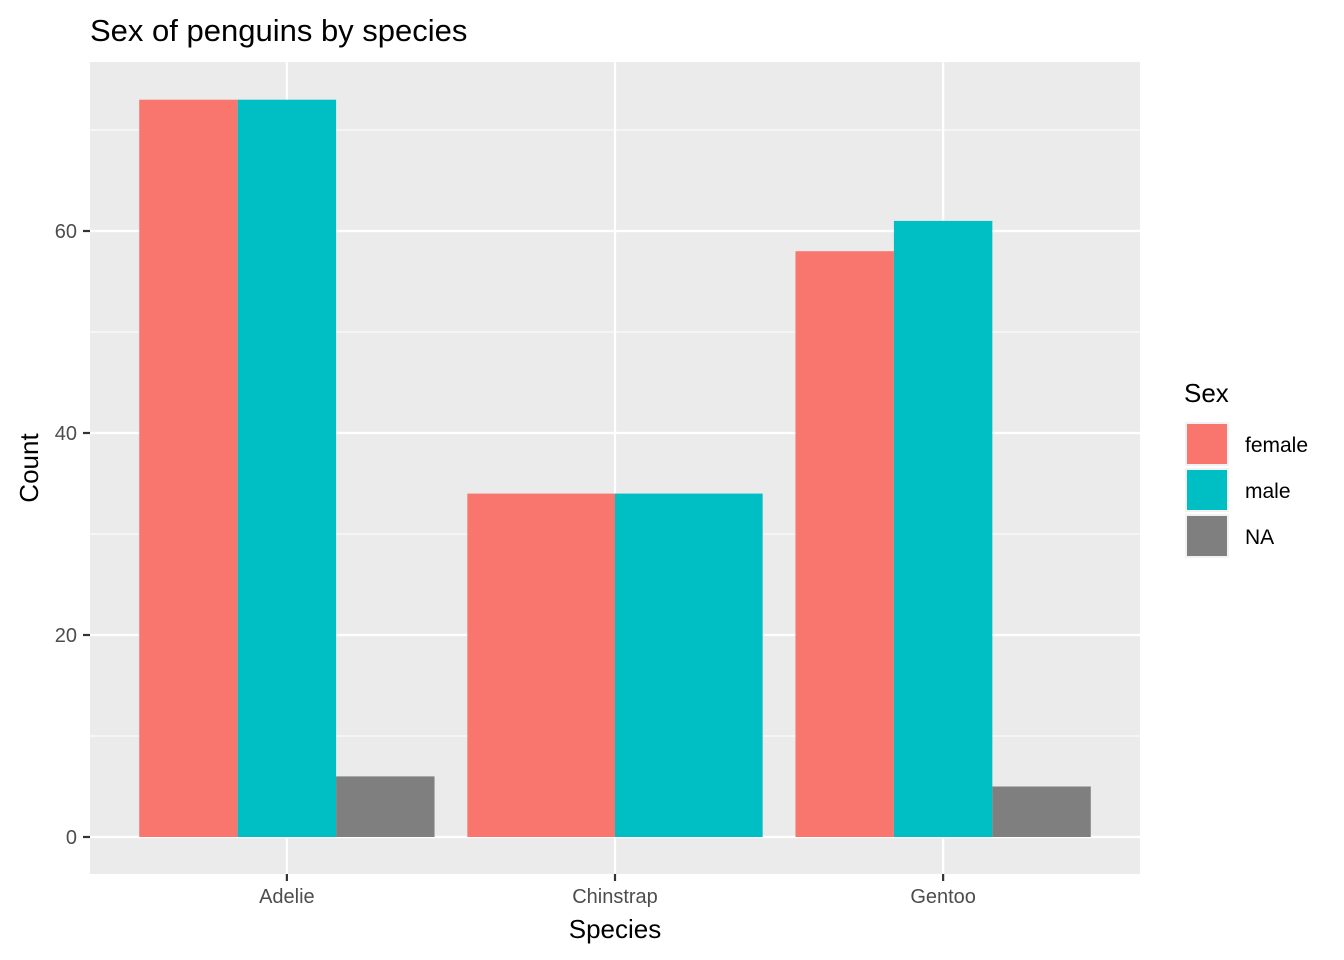  What do you see at coordinates (1246, 468) in the screenshot?
I see `legend: Sex female male NA` at bounding box center [1246, 468].